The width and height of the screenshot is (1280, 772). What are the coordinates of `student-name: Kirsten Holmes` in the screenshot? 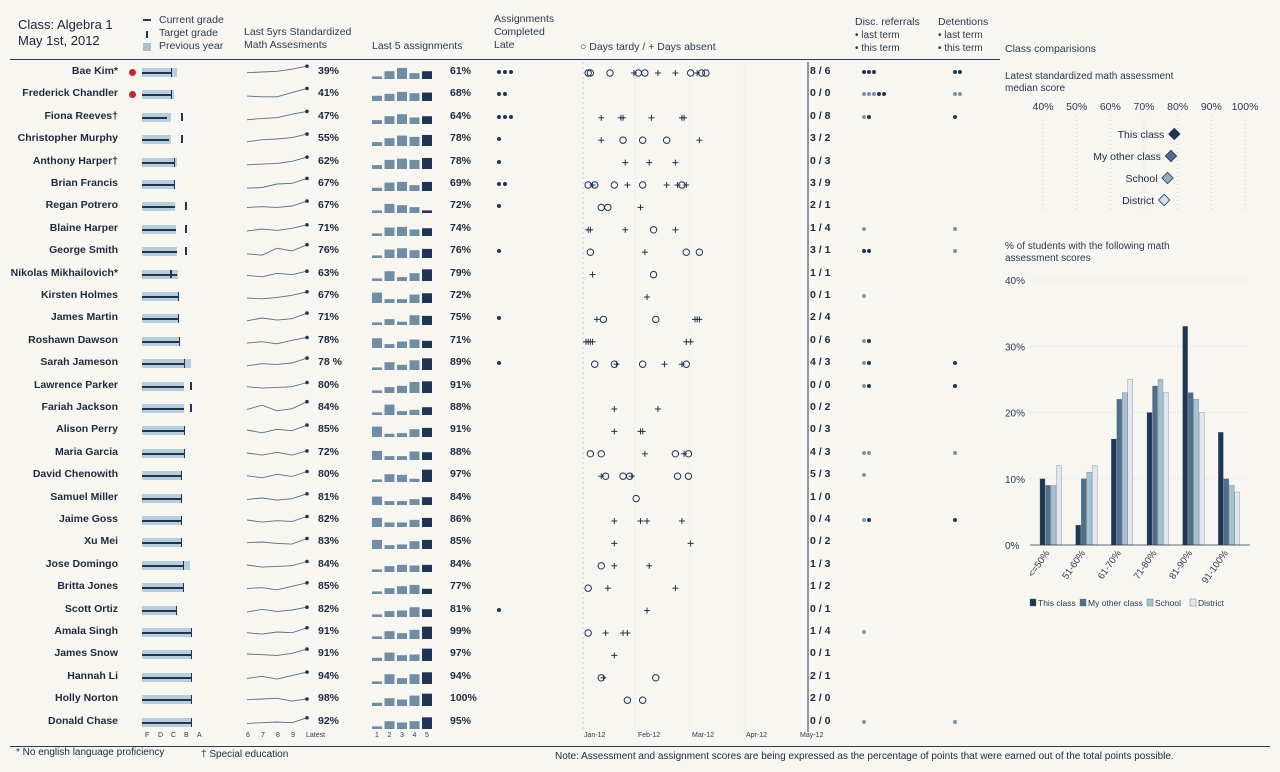 It's located at (79, 295).